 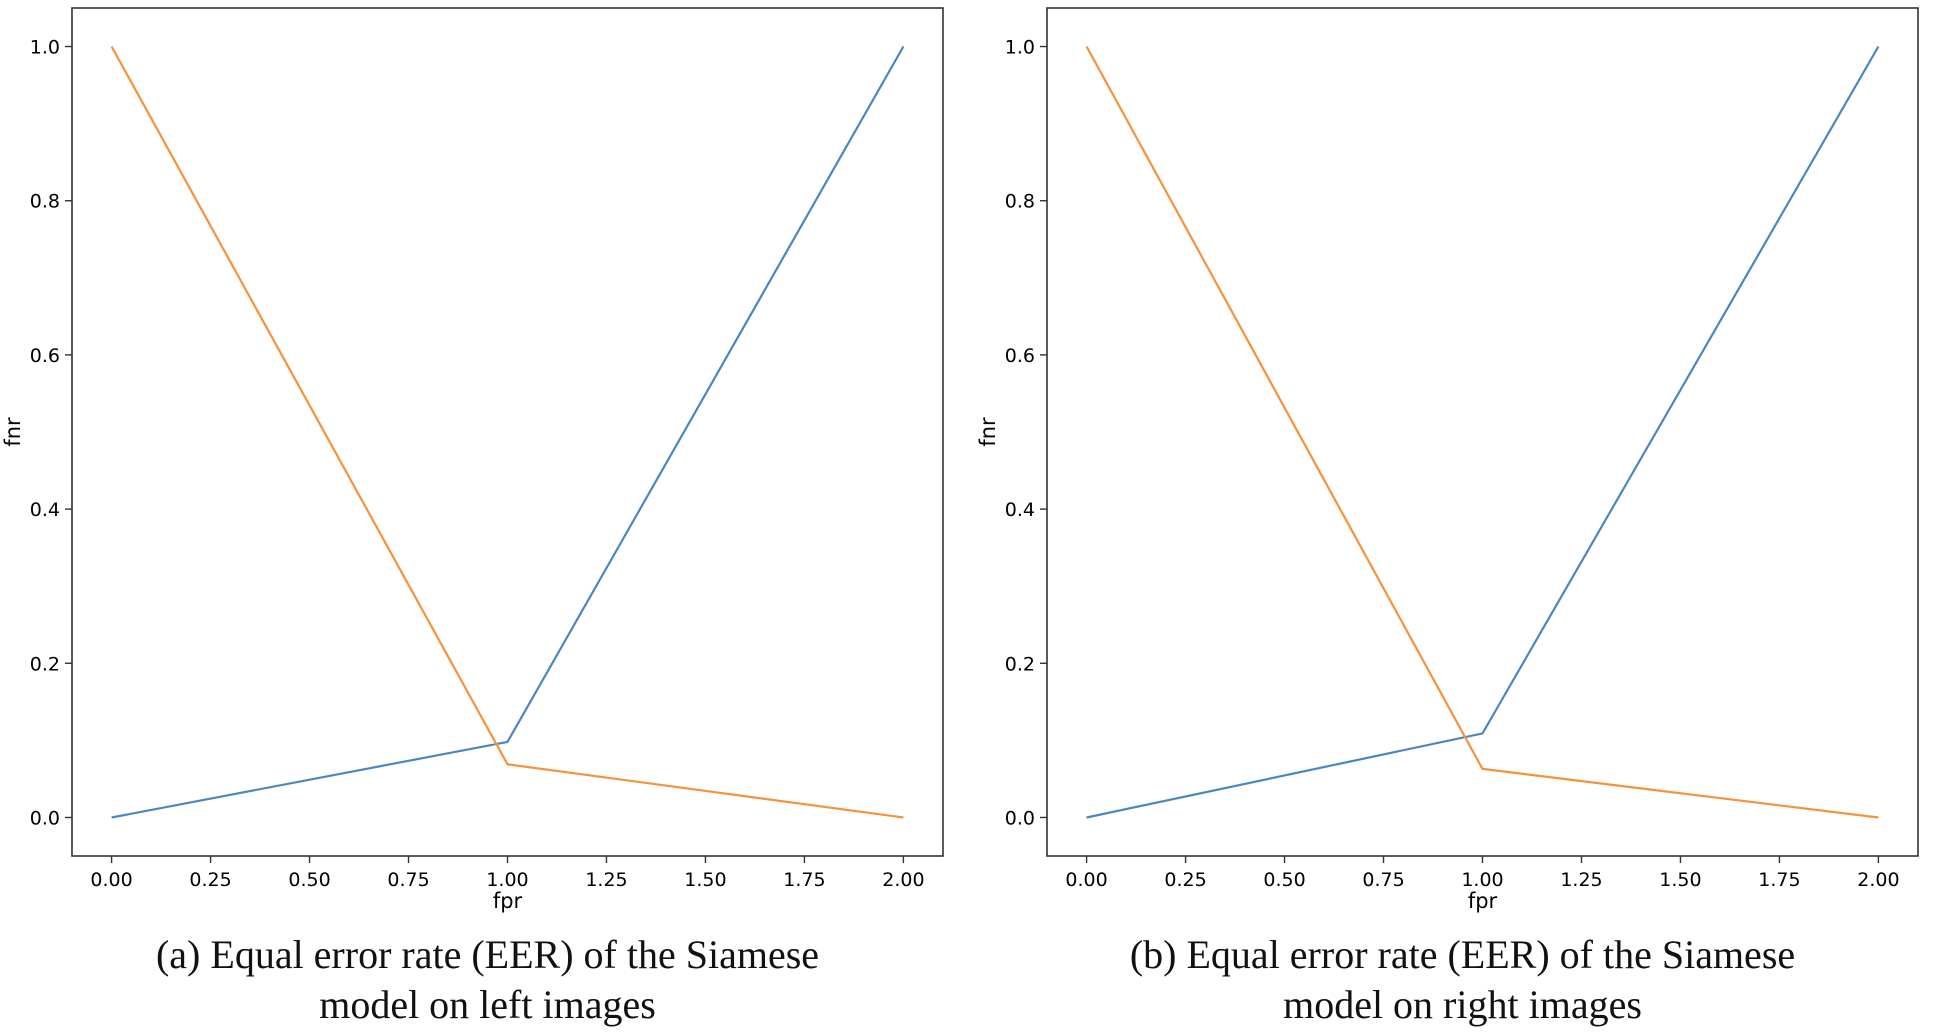 I want to click on x-tick-label-b: 1.25, so click(x=1581, y=880).